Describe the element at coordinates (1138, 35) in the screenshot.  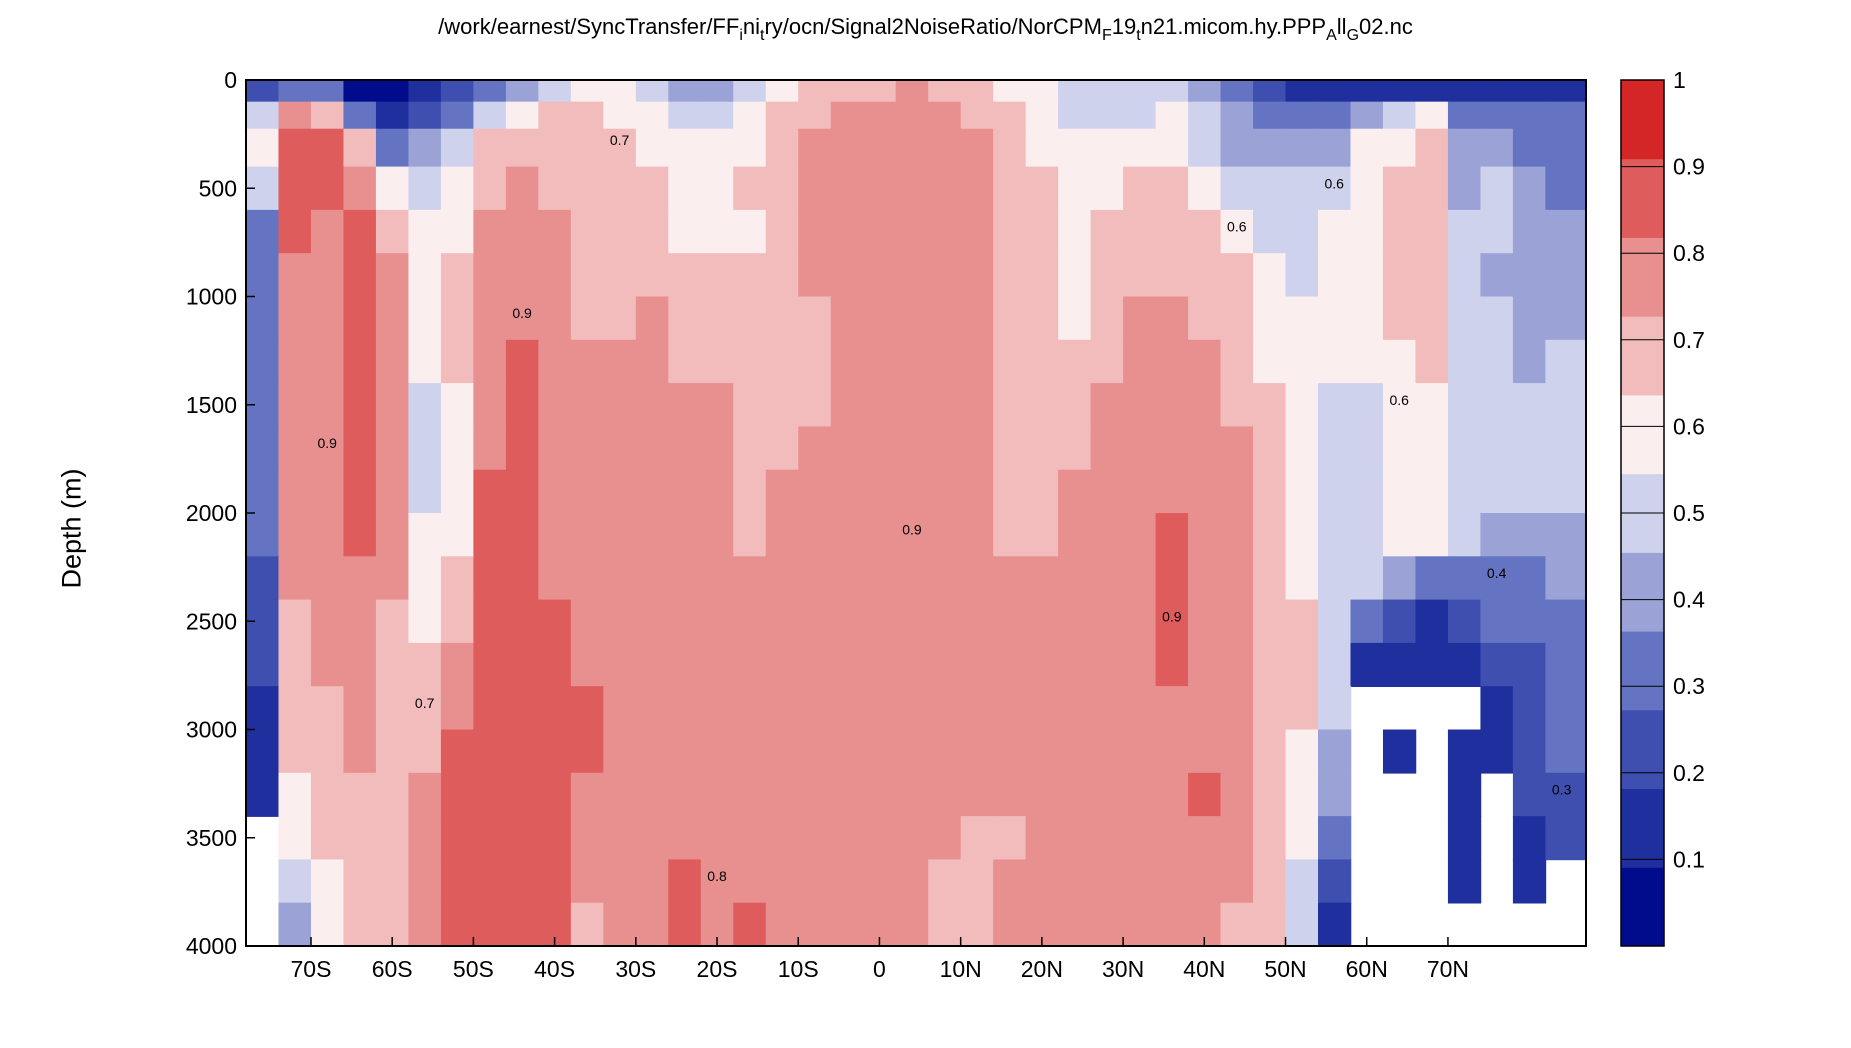
I see `title-segment: t` at that location.